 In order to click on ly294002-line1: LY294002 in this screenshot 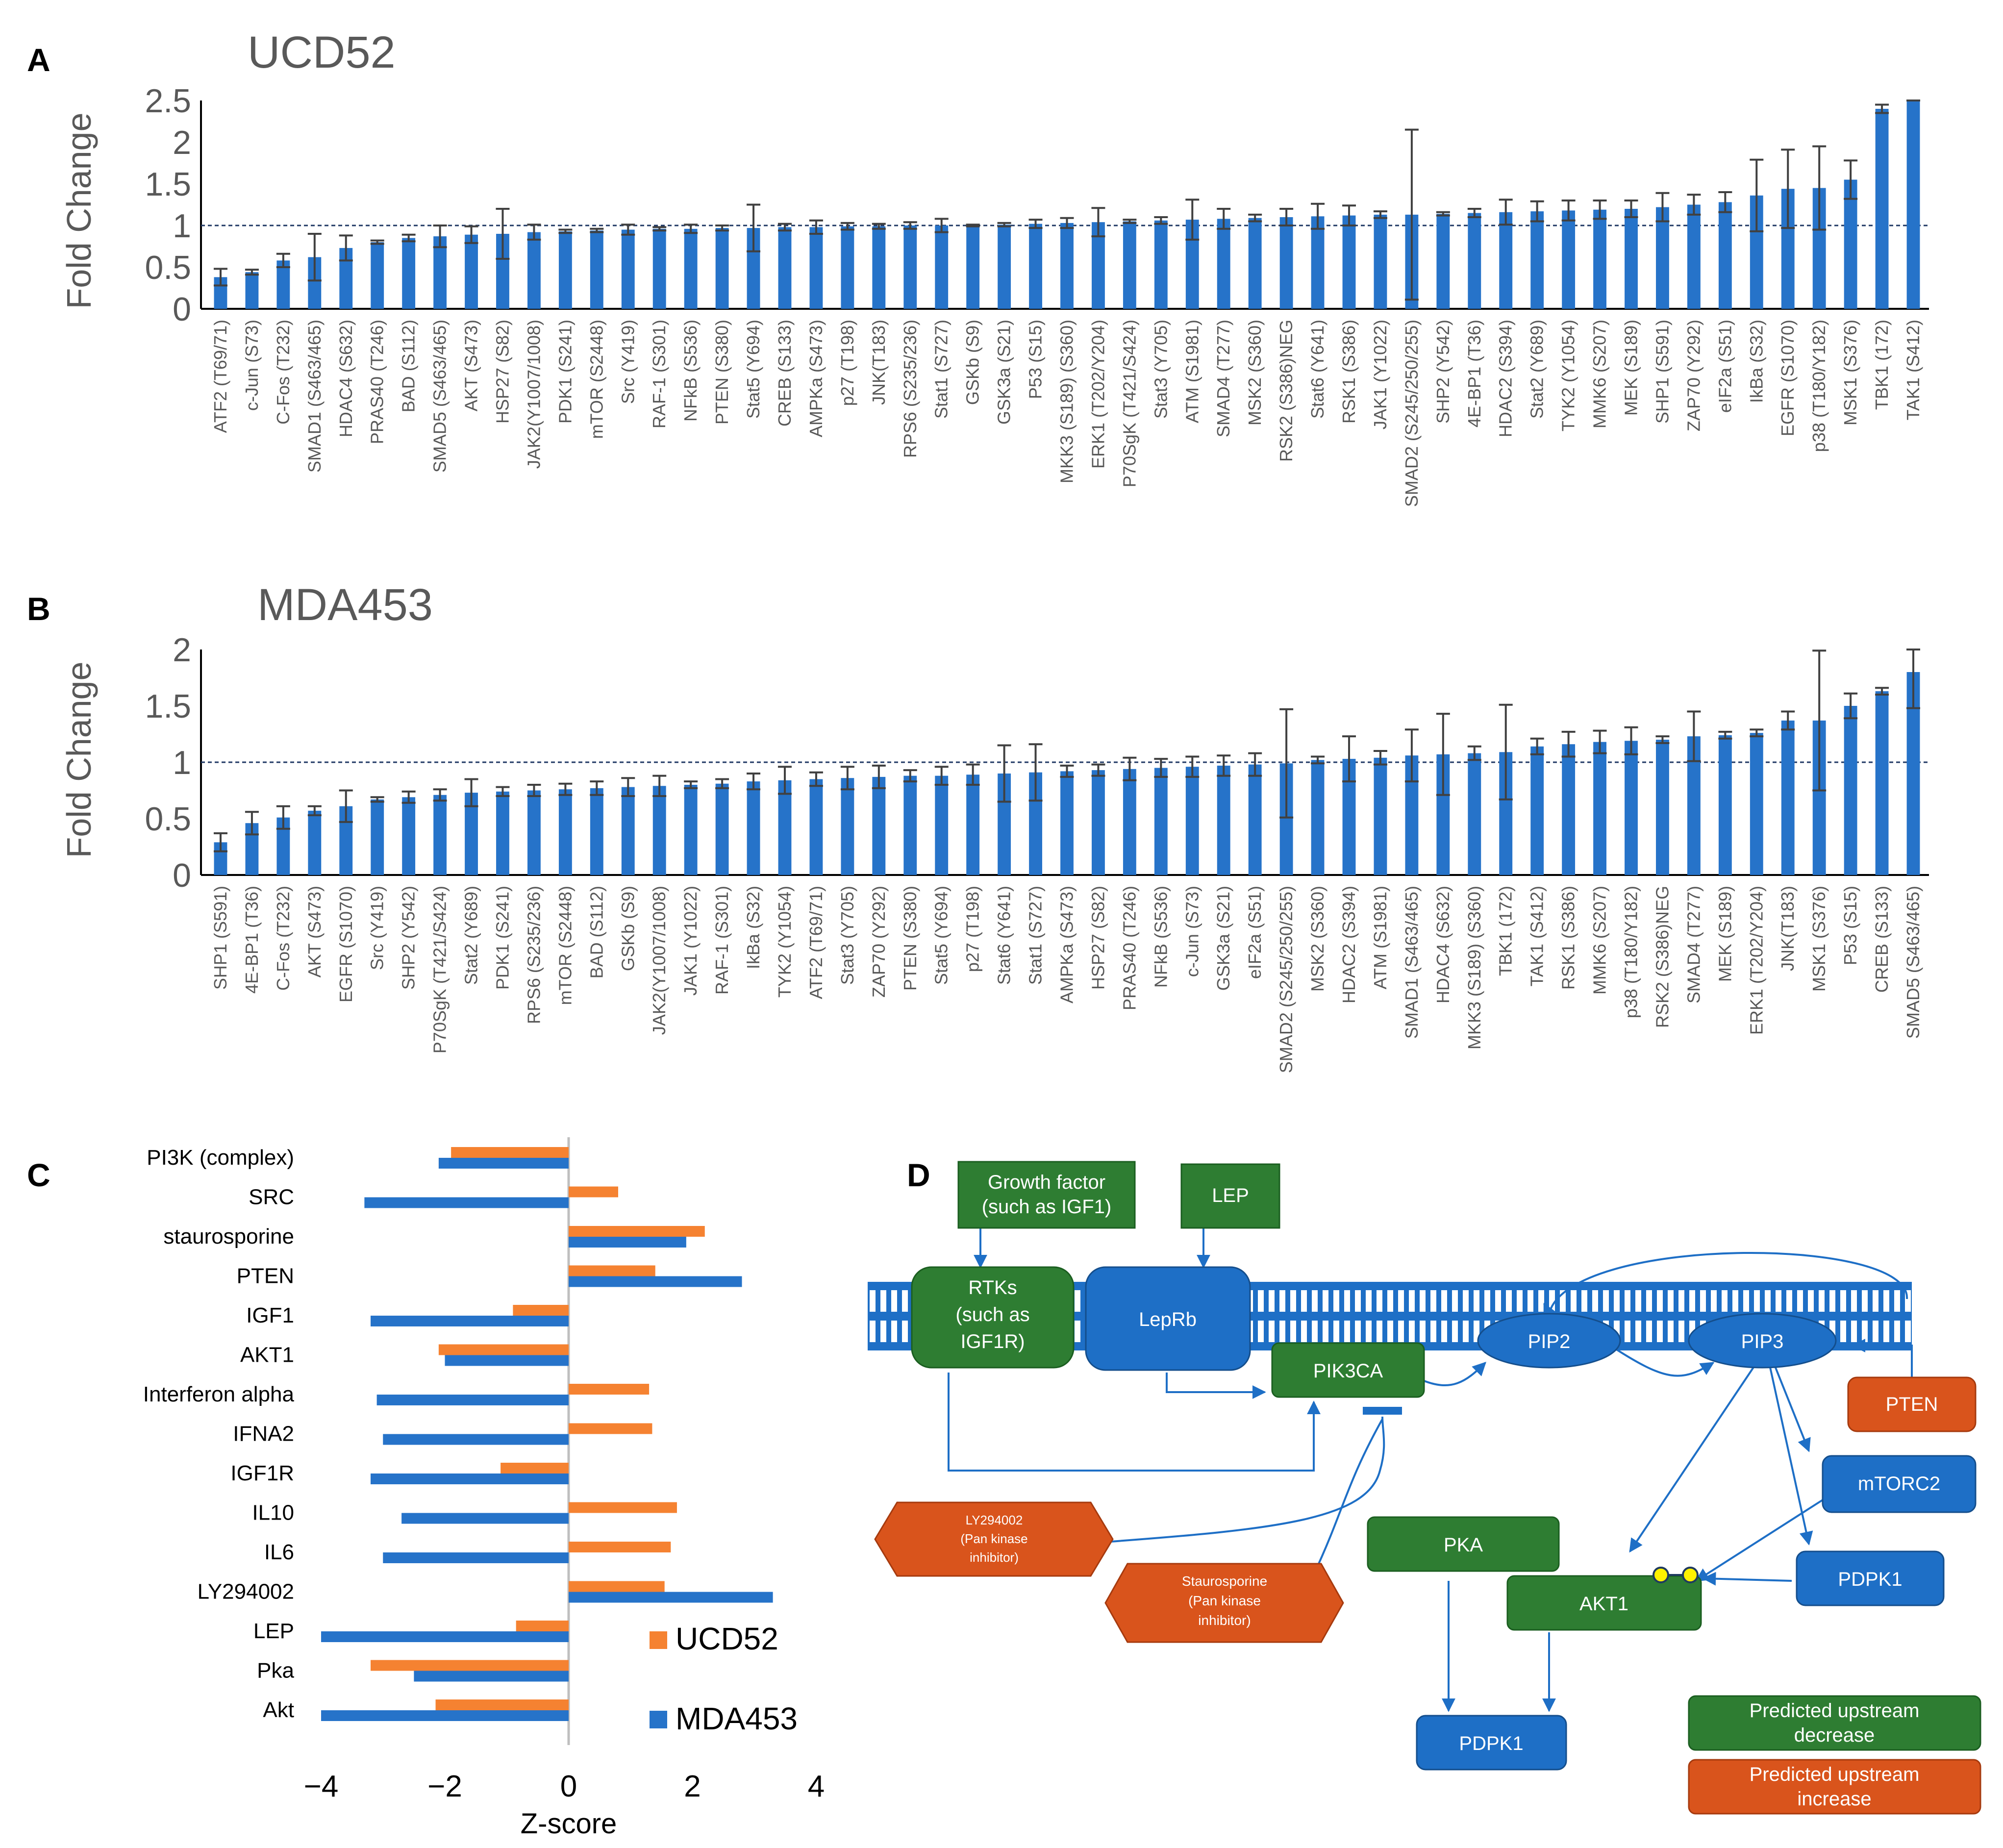, I will do `click(994, 1520)`.